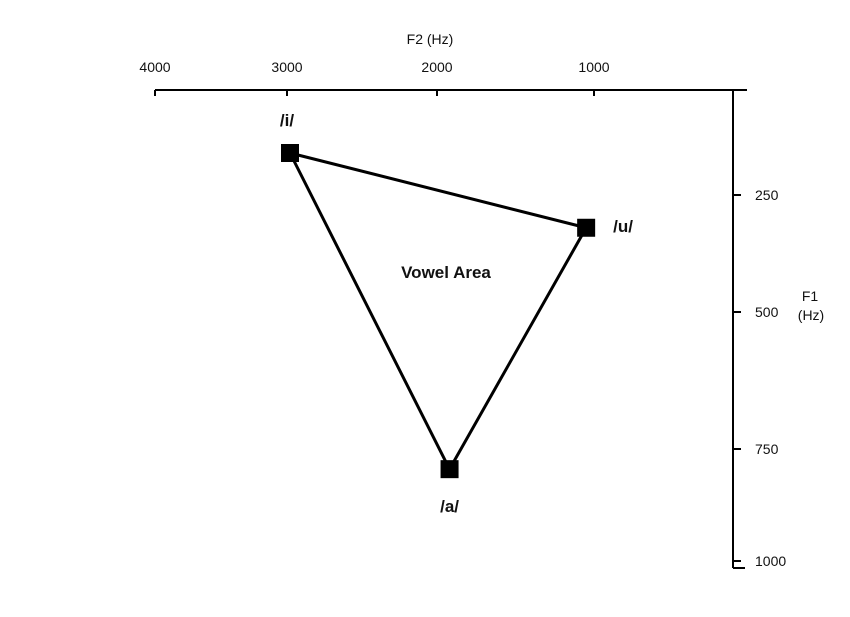  What do you see at coordinates (593, 67) in the screenshot?
I see `x-tick-label: 1000` at bounding box center [593, 67].